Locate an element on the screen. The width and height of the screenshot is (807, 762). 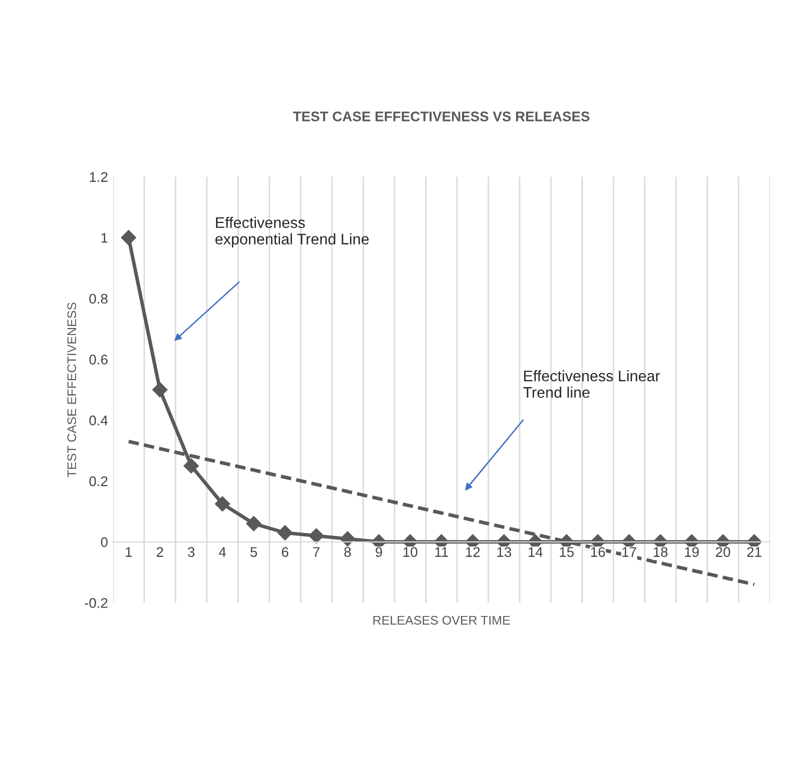
y-tick-label: 0.8 is located at coordinates (98, 299).